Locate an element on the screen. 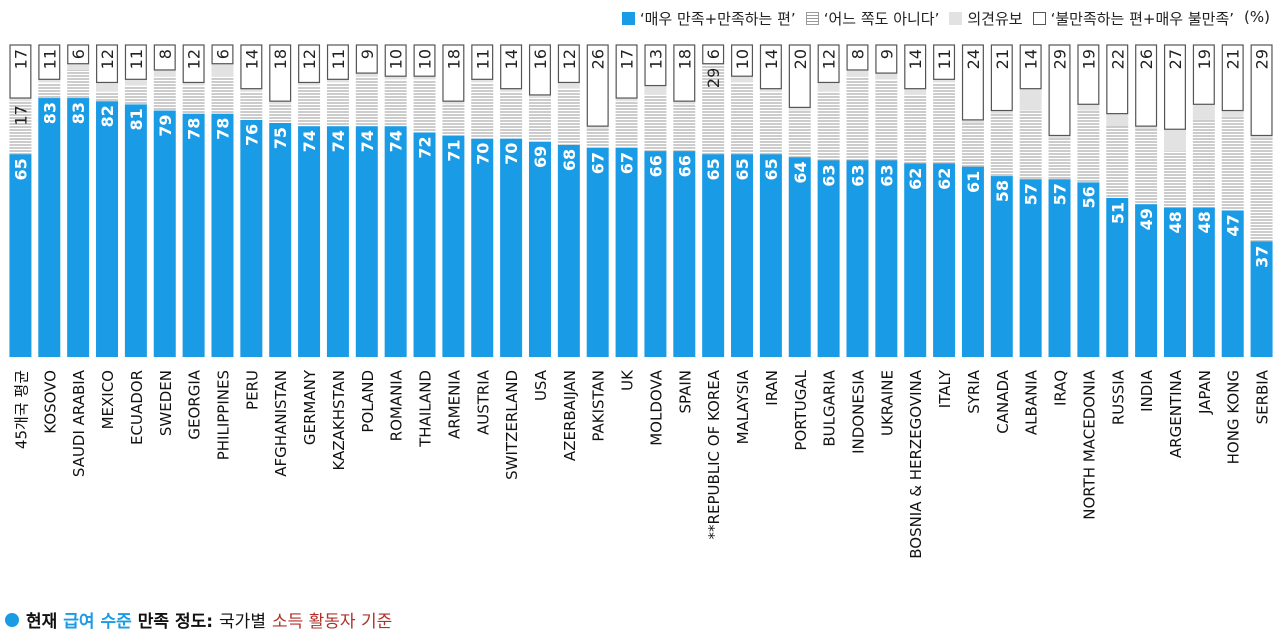  x-tick-label: AFGHANISTAN is located at coordinates (281, 423).